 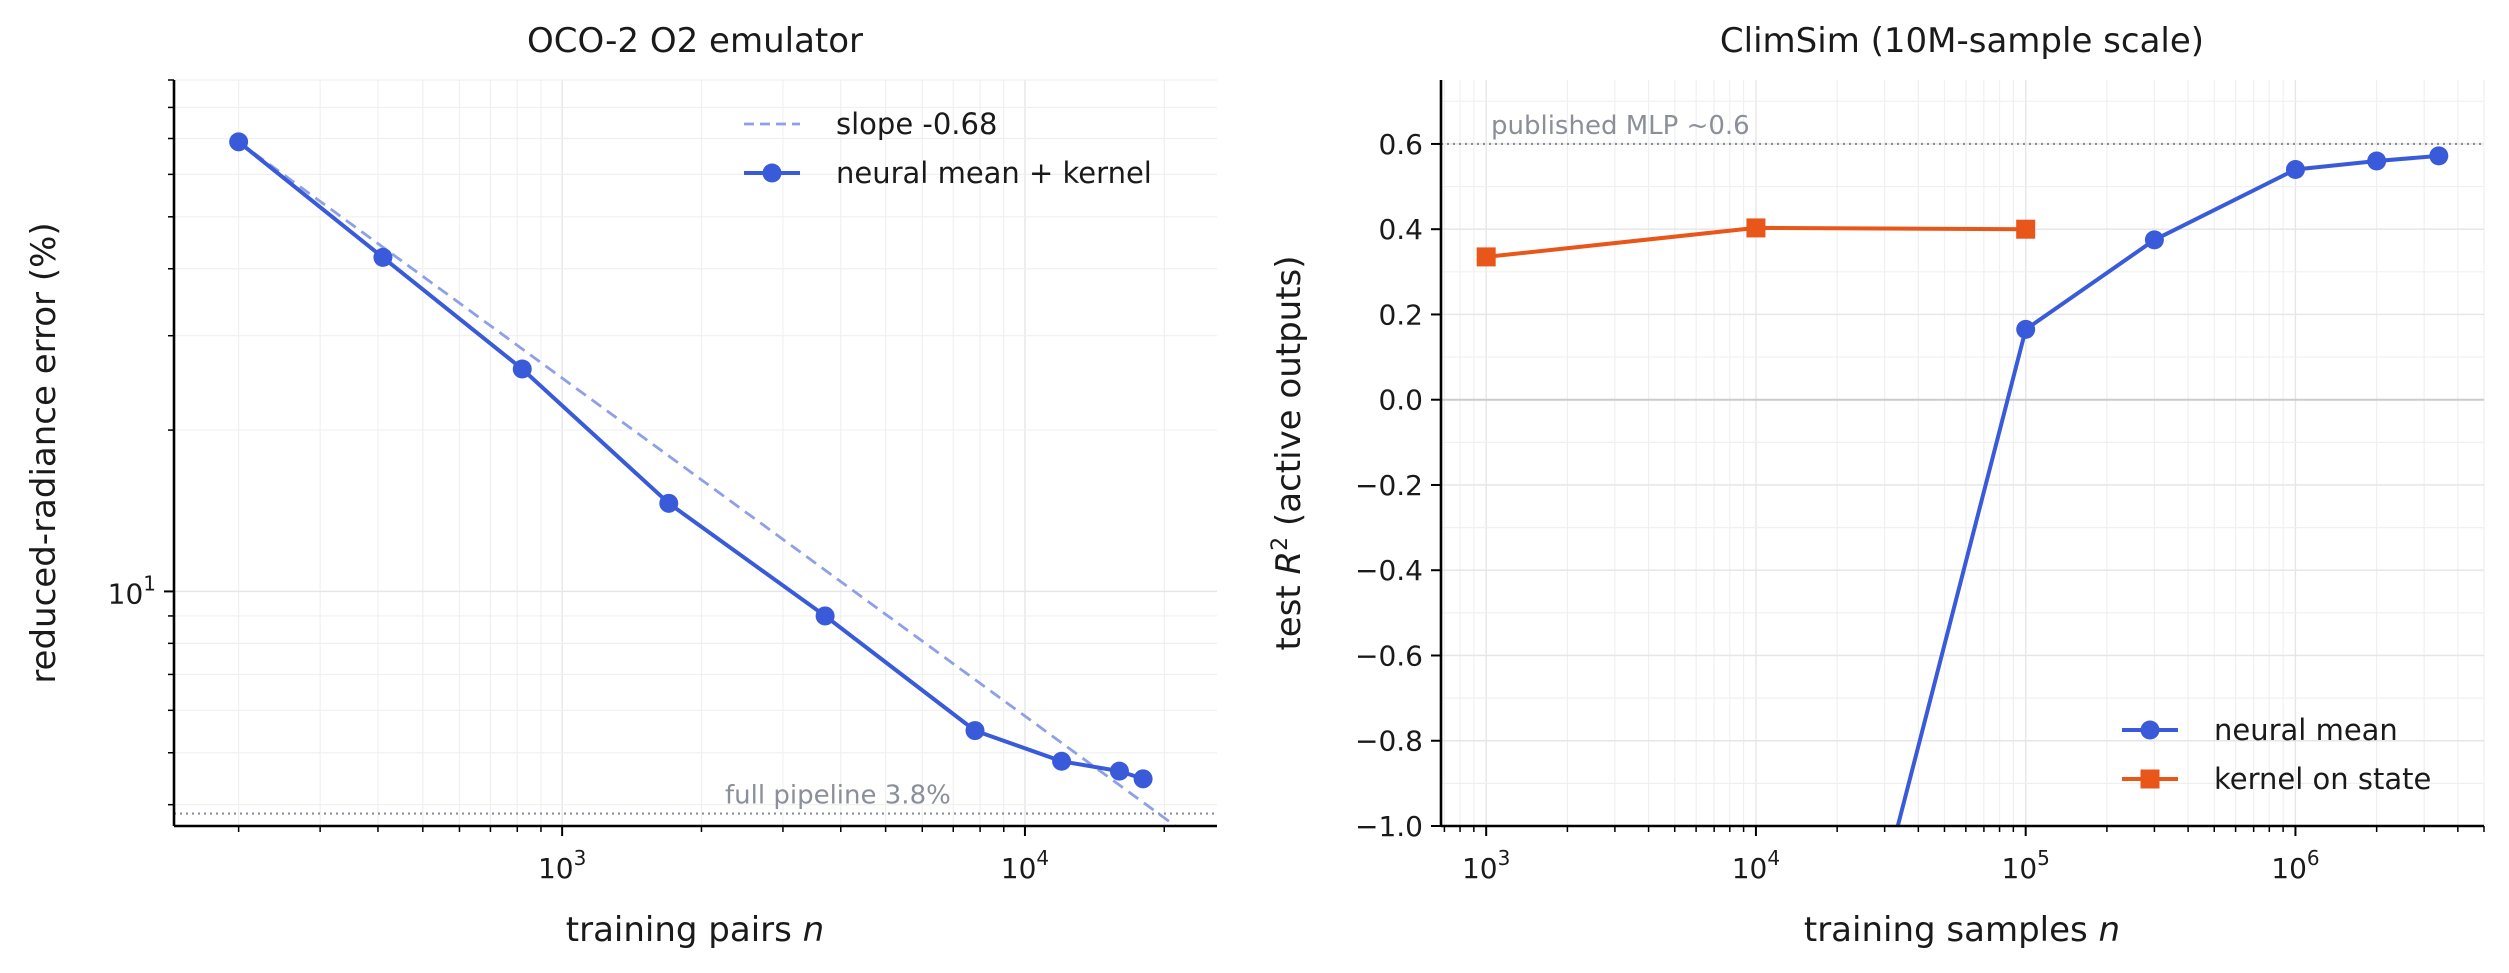 I want to click on left-reference-label: full pipeline 3.8%, so click(x=838, y=796).